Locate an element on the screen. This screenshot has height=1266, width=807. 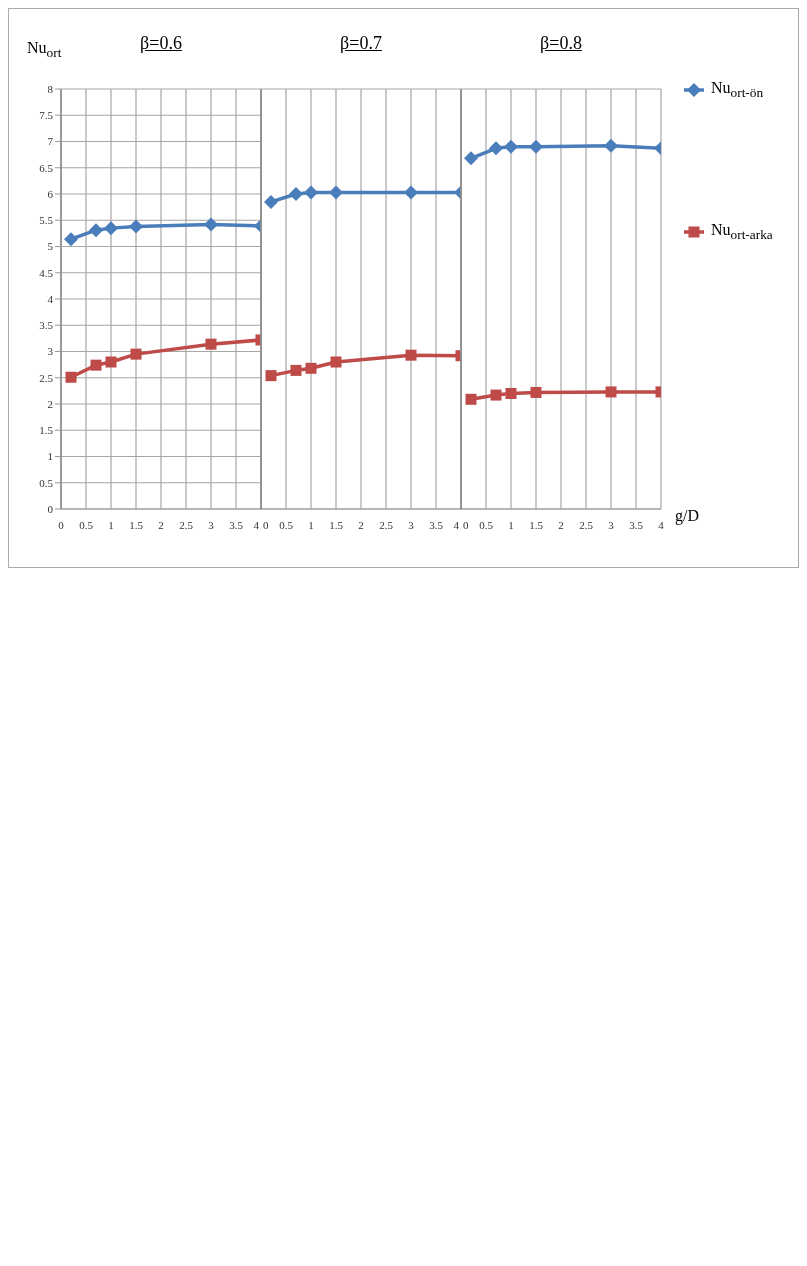
y-tick-label: 6.5 is located at coordinates (46, 167).